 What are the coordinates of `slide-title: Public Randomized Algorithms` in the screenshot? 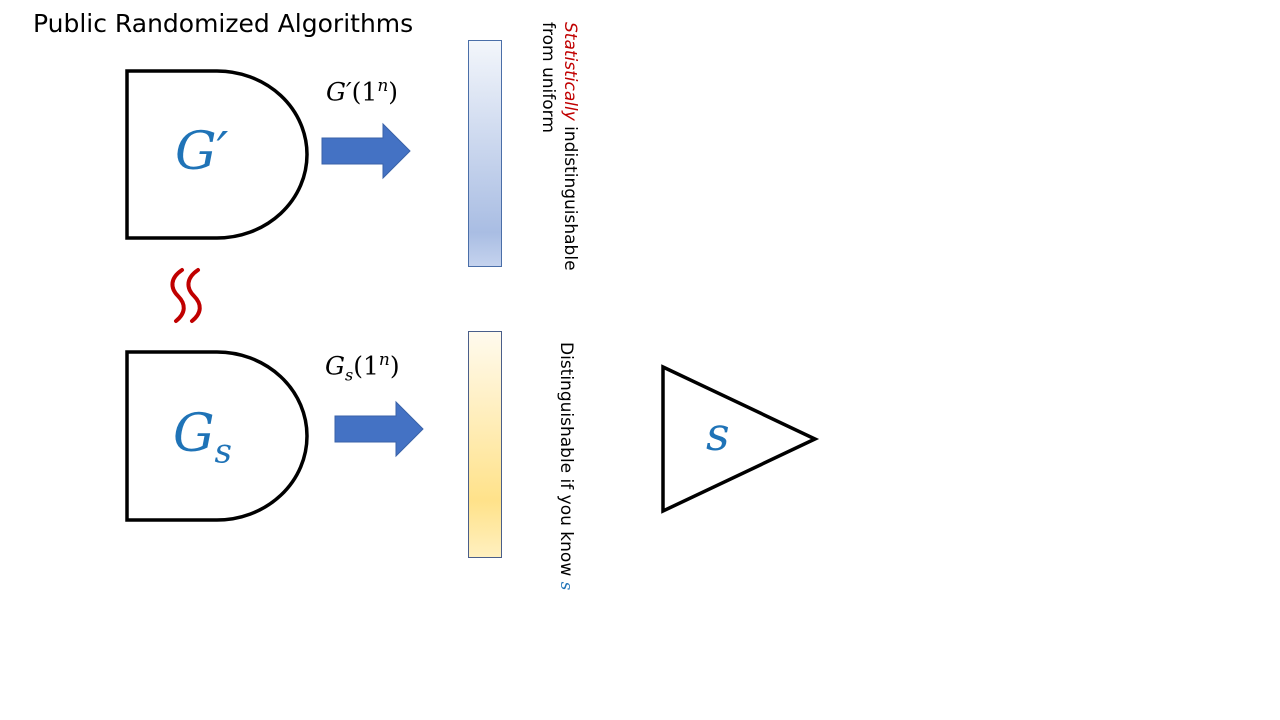 It's located at (223, 23).